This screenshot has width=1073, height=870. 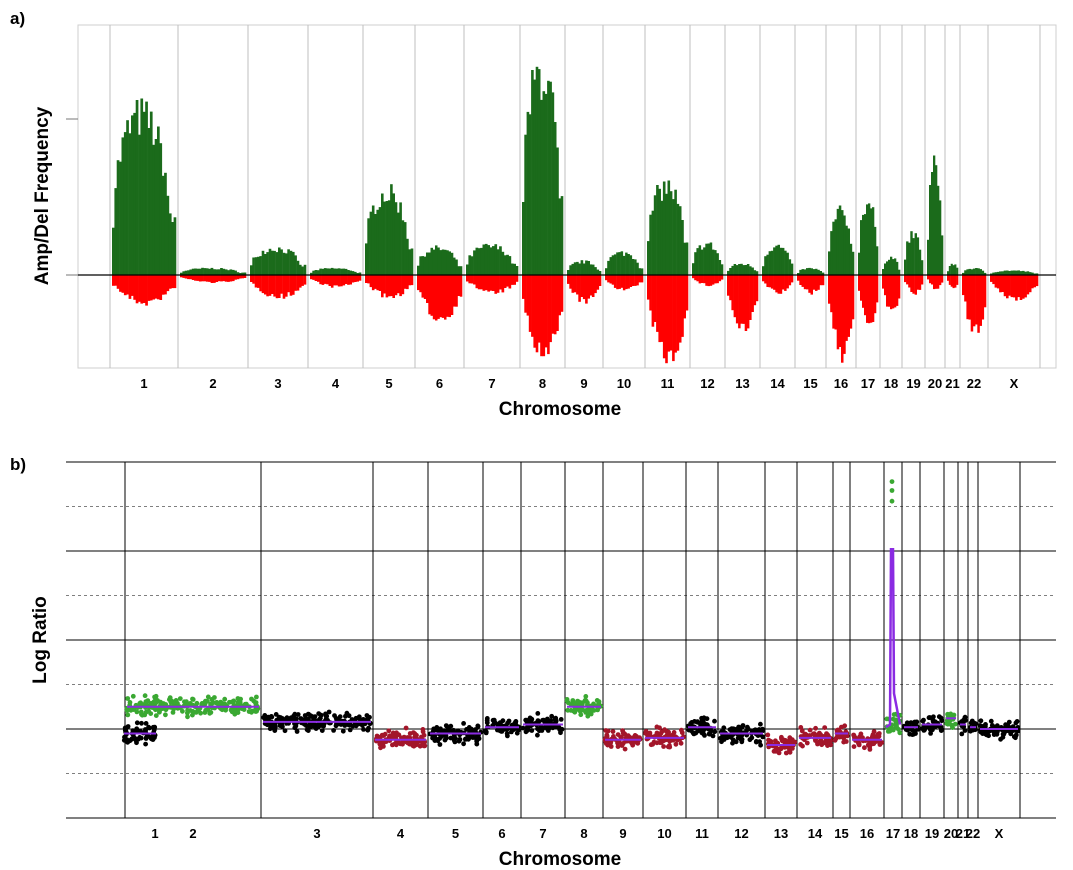 What do you see at coordinates (501, 833) in the screenshot?
I see `panel-b-x-tick-label: 6` at bounding box center [501, 833].